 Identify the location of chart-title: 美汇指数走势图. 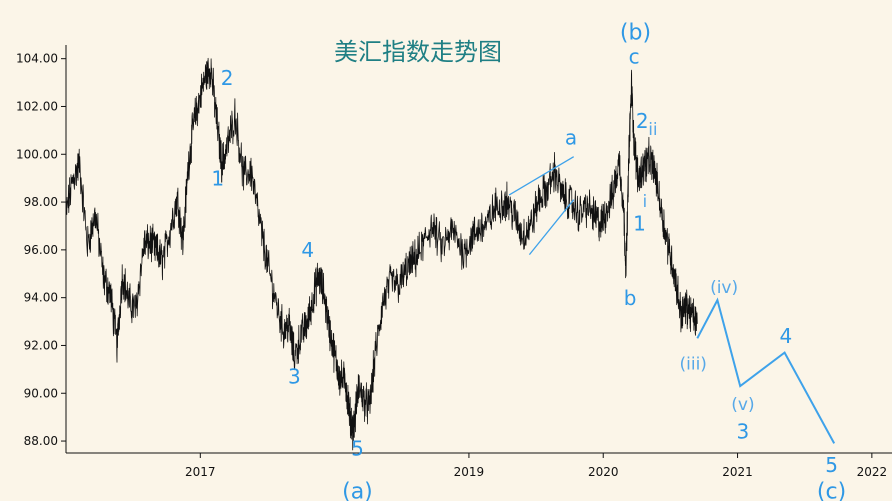
(418, 52).